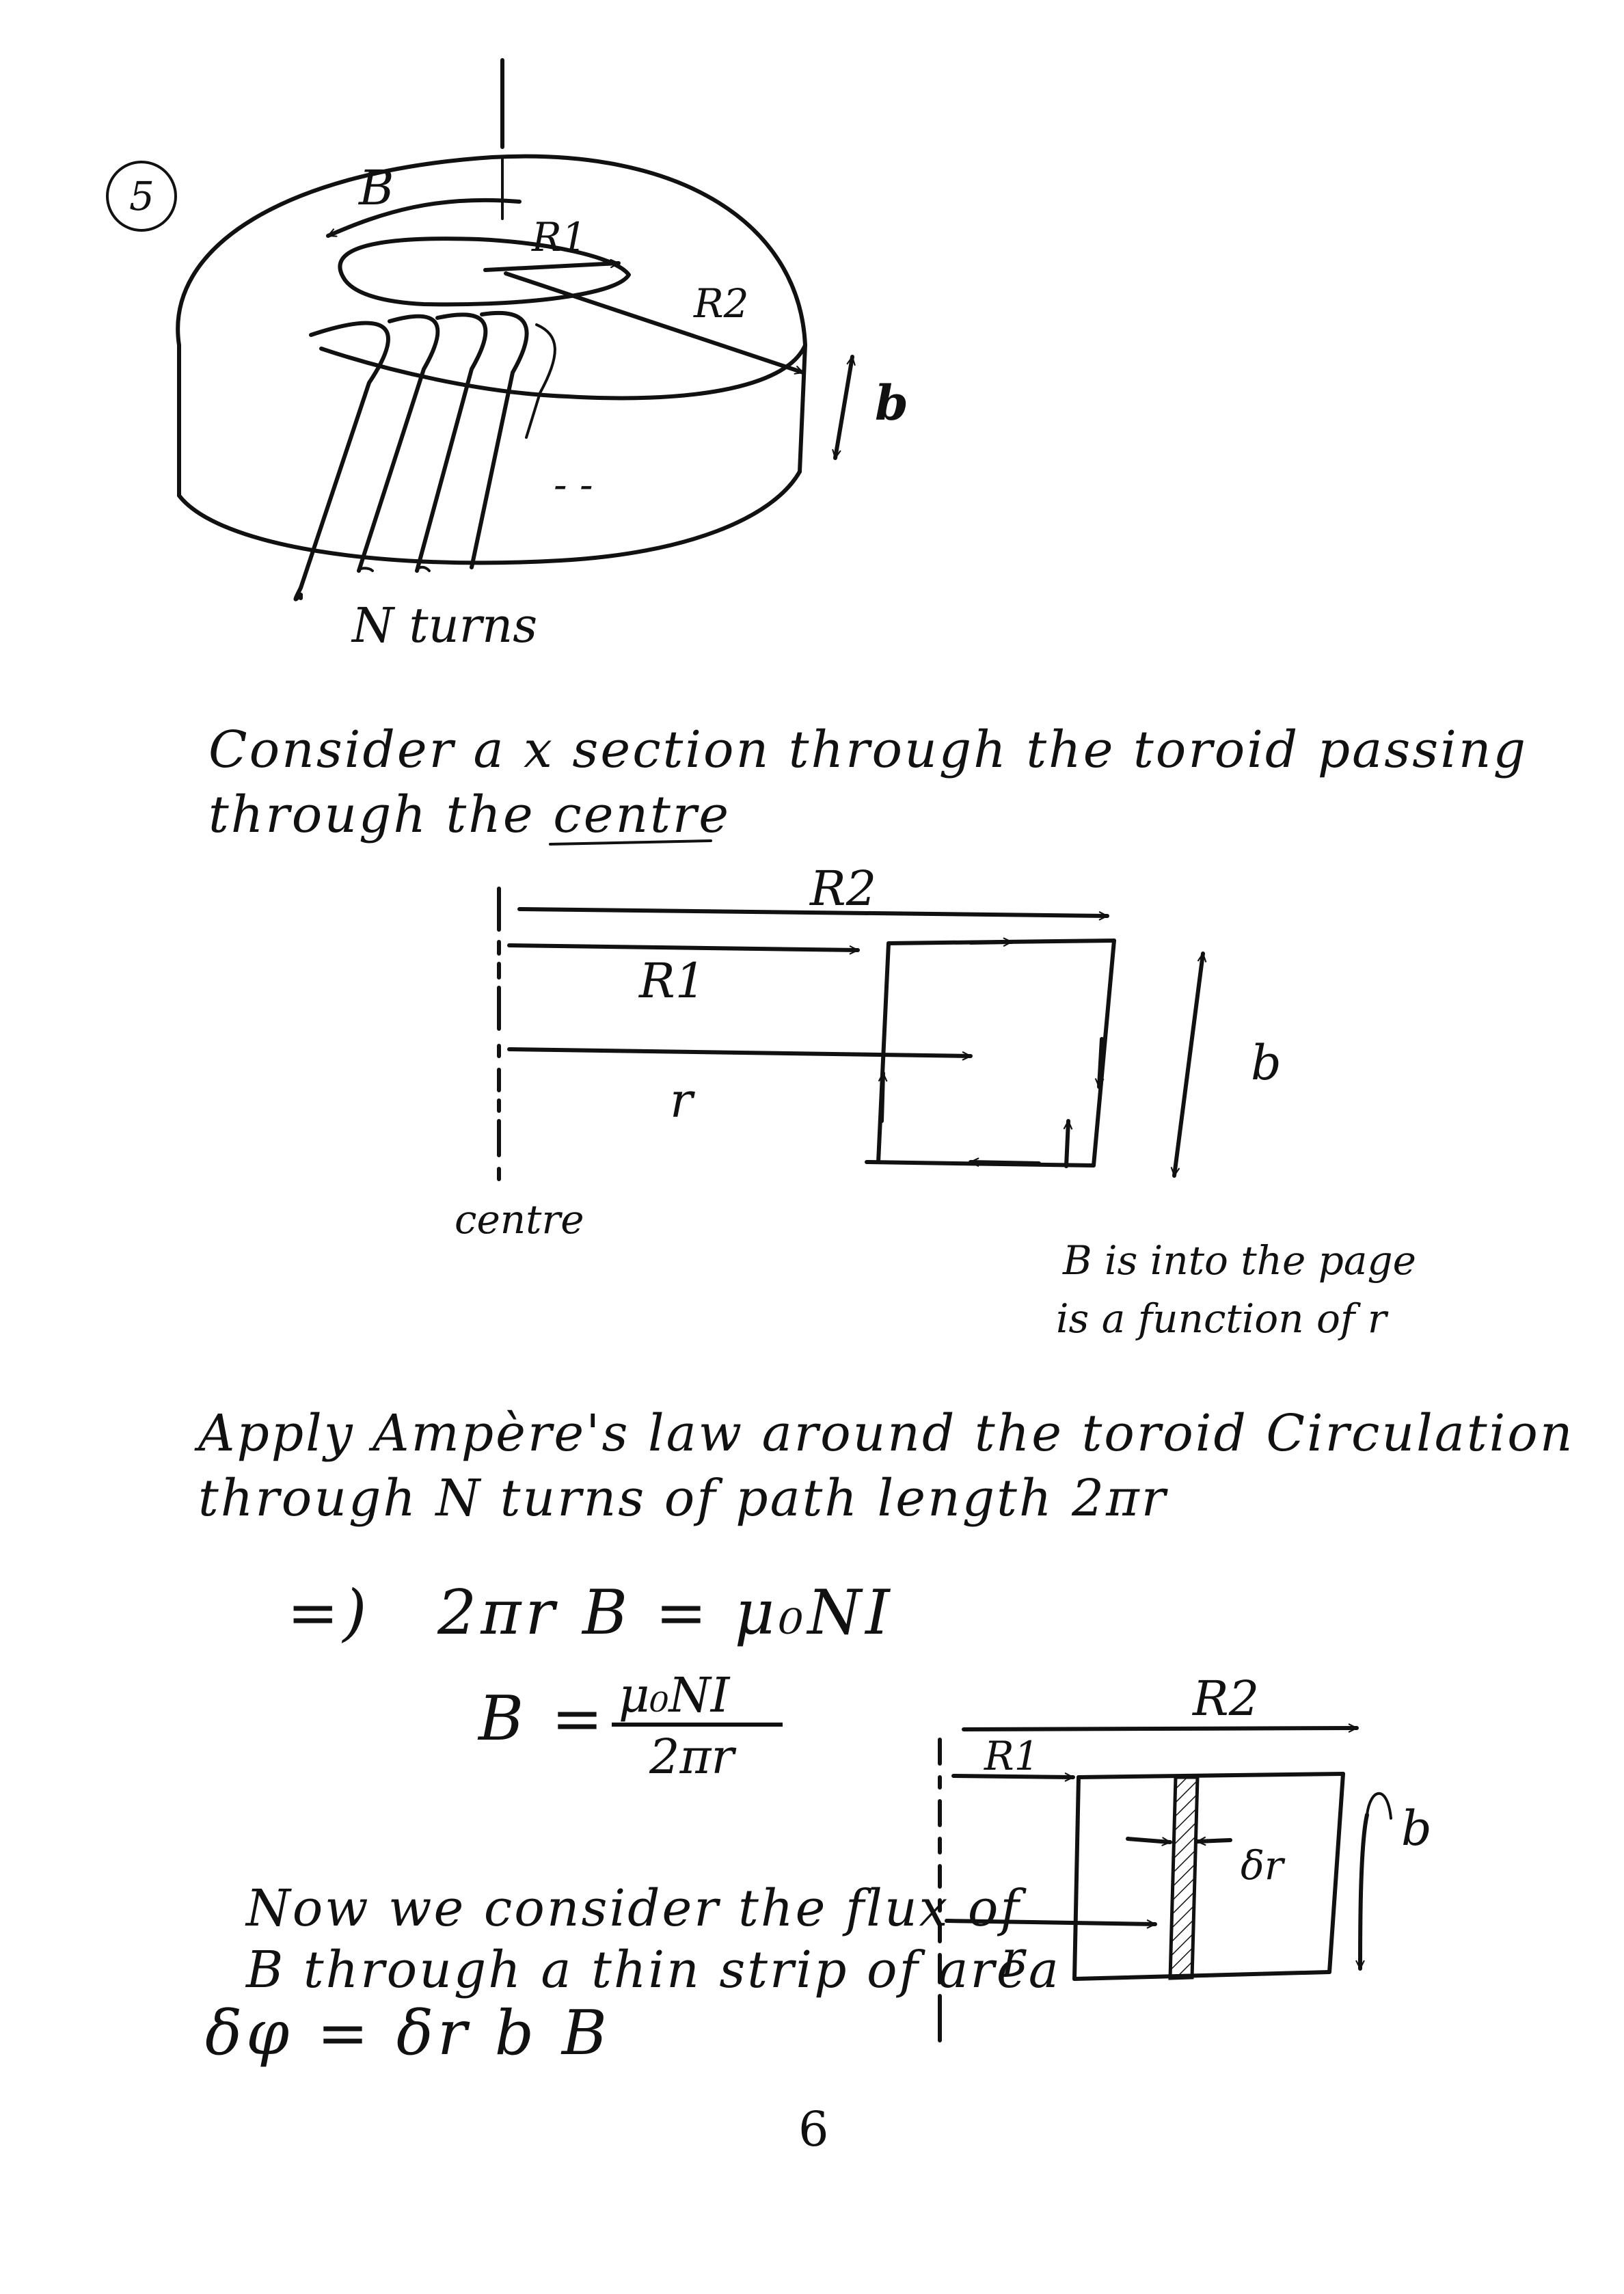 Image resolution: width=1624 pixels, height=2294 pixels. What do you see at coordinates (633, 1908) in the screenshot?
I see `flux-line-1: Now we consider the flux of` at bounding box center [633, 1908].